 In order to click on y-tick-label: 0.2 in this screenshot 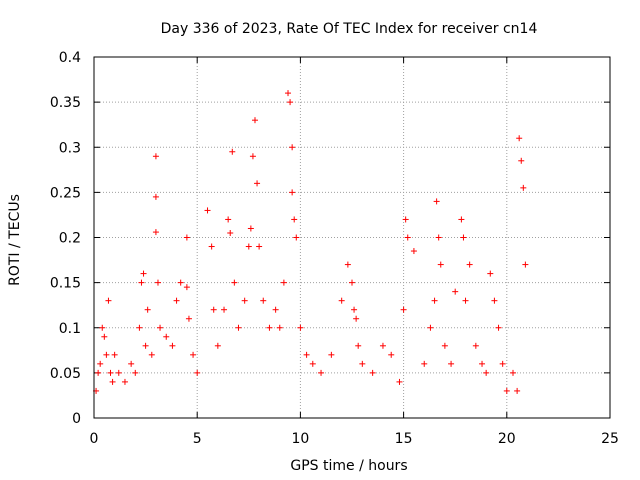, I will do `click(70, 239)`.